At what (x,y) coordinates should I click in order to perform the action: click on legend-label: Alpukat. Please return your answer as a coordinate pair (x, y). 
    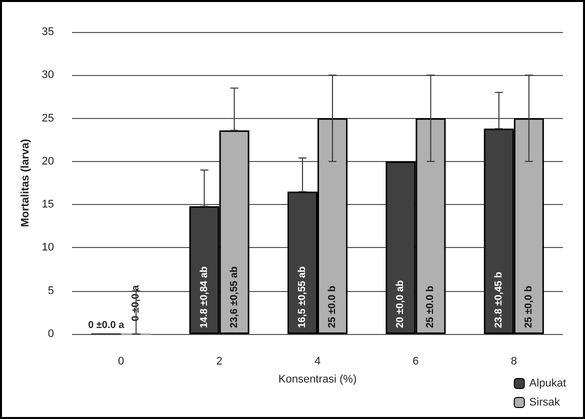
    Looking at the image, I should click on (547, 384).